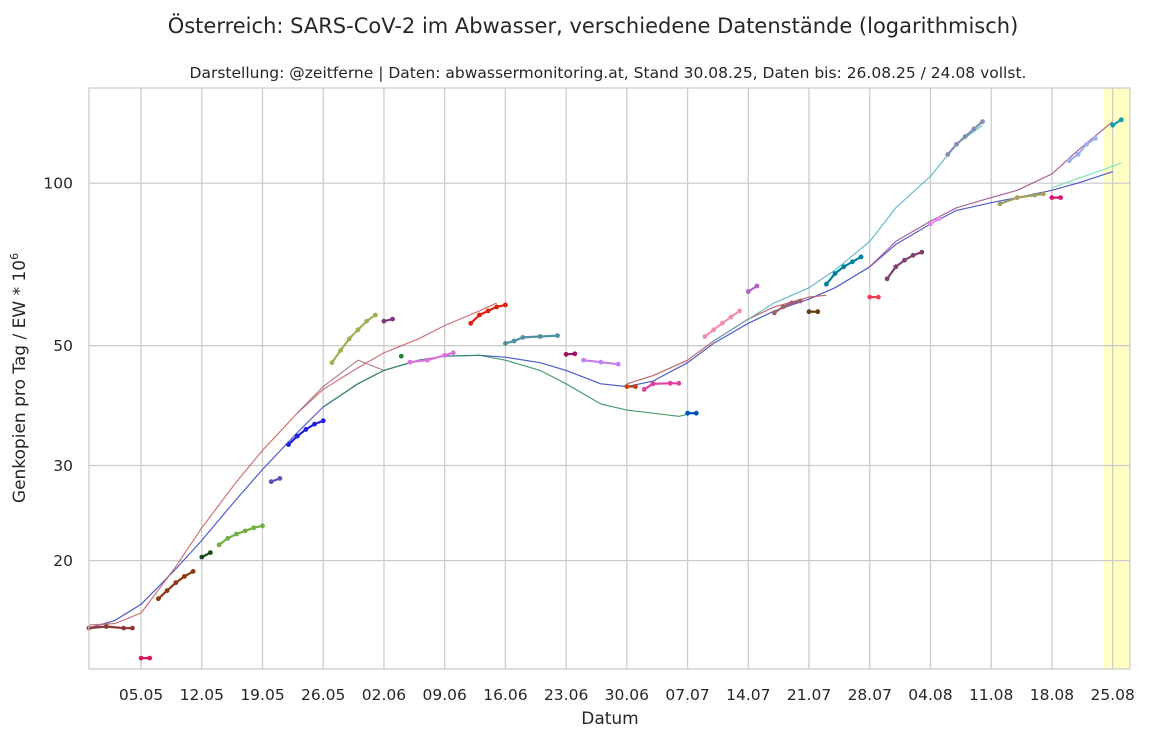 The height and width of the screenshot is (741, 1162). Describe the element at coordinates (809, 695) in the screenshot. I see `x-tick-label: 21.07` at that location.